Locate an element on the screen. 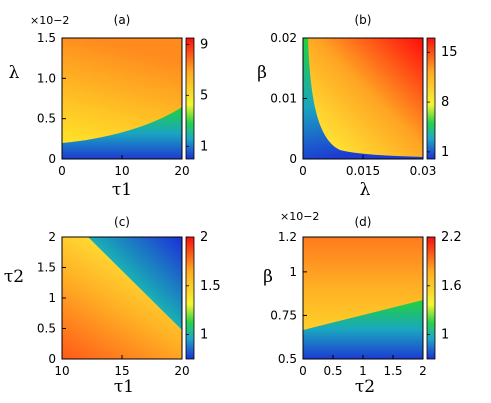  panel-a-colorbar-tick-label: 5 is located at coordinates (204, 95).